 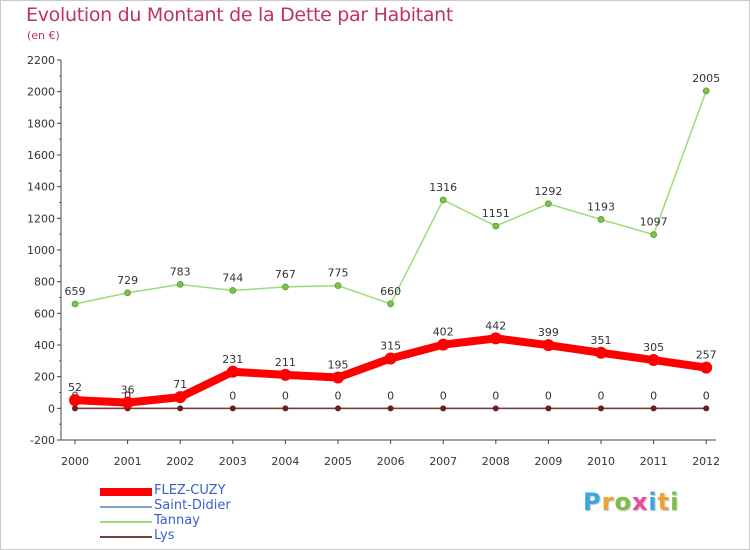 What do you see at coordinates (654, 461) in the screenshot?
I see `x-tick-label: 2011` at bounding box center [654, 461].